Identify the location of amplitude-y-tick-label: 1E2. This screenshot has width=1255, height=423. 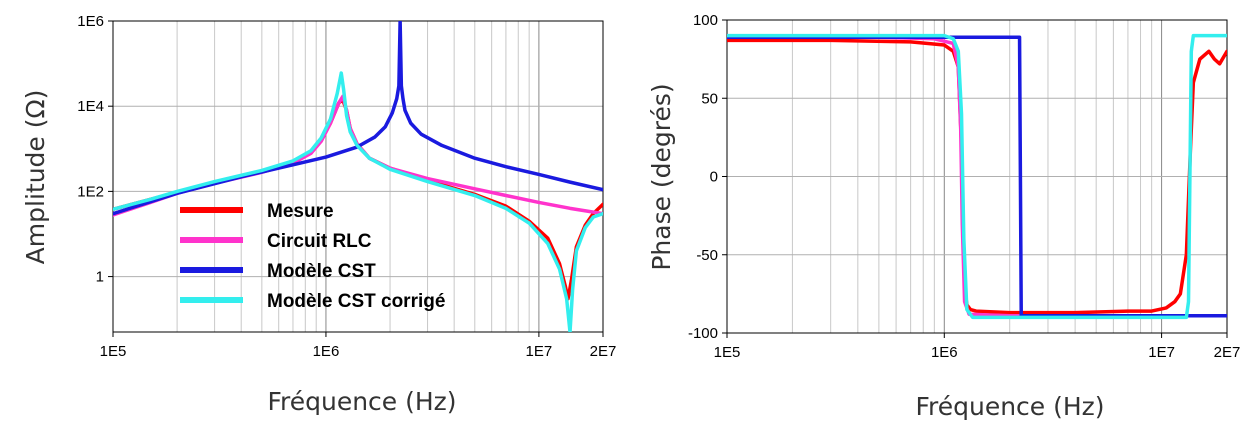
(90, 191).